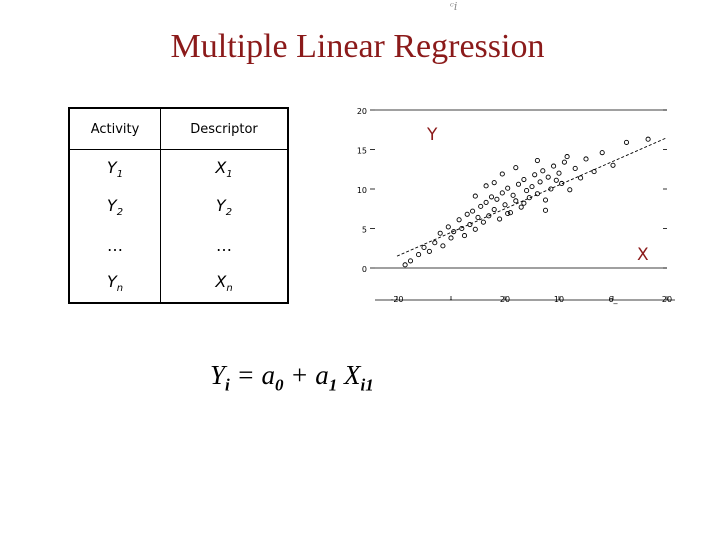 This screenshot has width=720, height=540. Describe the element at coordinates (362, 190) in the screenshot. I see `y-tick-label: 10` at that location.